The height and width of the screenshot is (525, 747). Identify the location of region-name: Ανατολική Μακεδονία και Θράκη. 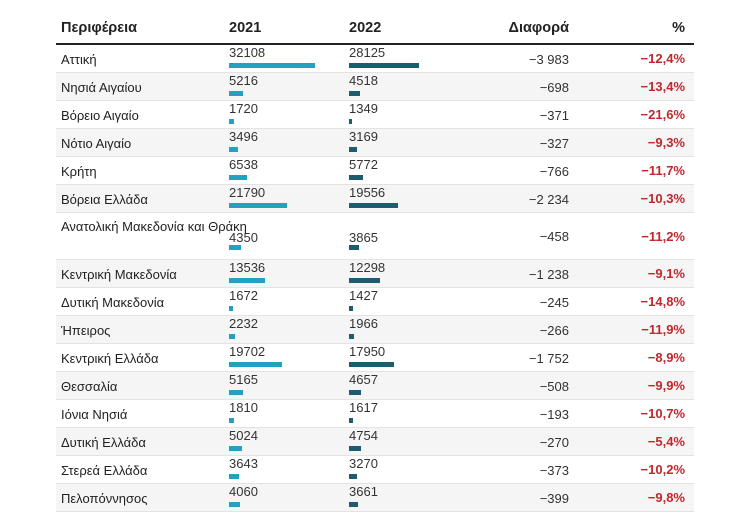
(154, 226).